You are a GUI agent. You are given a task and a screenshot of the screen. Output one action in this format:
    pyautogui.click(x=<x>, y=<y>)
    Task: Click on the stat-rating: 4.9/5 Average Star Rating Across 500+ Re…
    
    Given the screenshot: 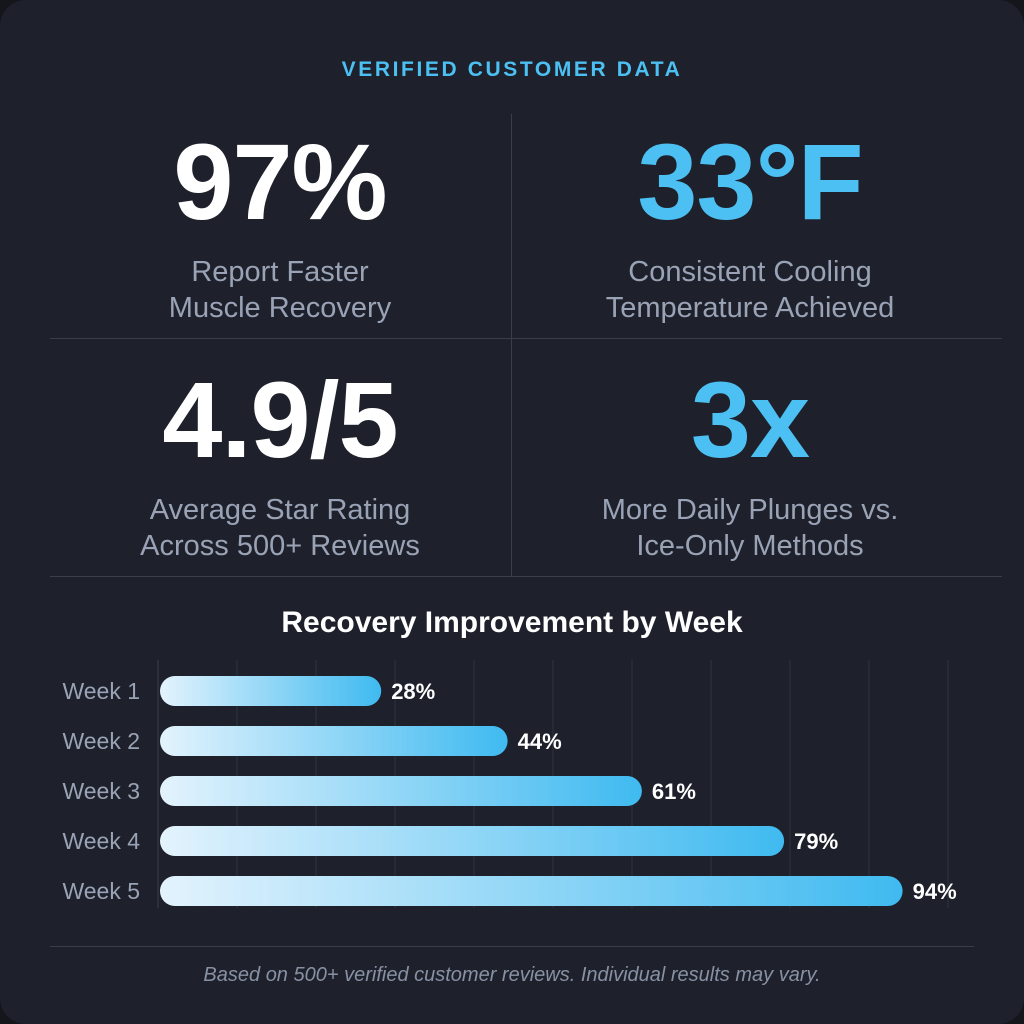 What is the action you would take?
    pyautogui.click(x=280, y=465)
    